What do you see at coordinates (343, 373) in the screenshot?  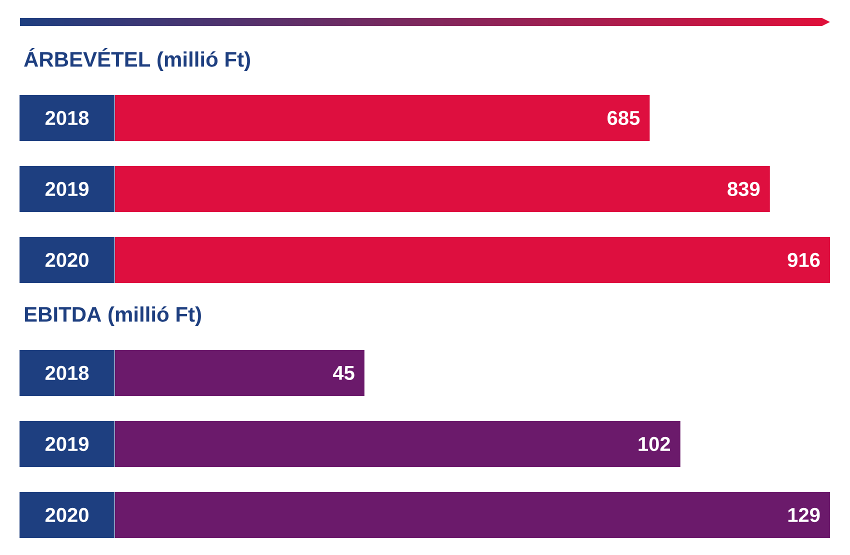 I see `data-label: 45` at bounding box center [343, 373].